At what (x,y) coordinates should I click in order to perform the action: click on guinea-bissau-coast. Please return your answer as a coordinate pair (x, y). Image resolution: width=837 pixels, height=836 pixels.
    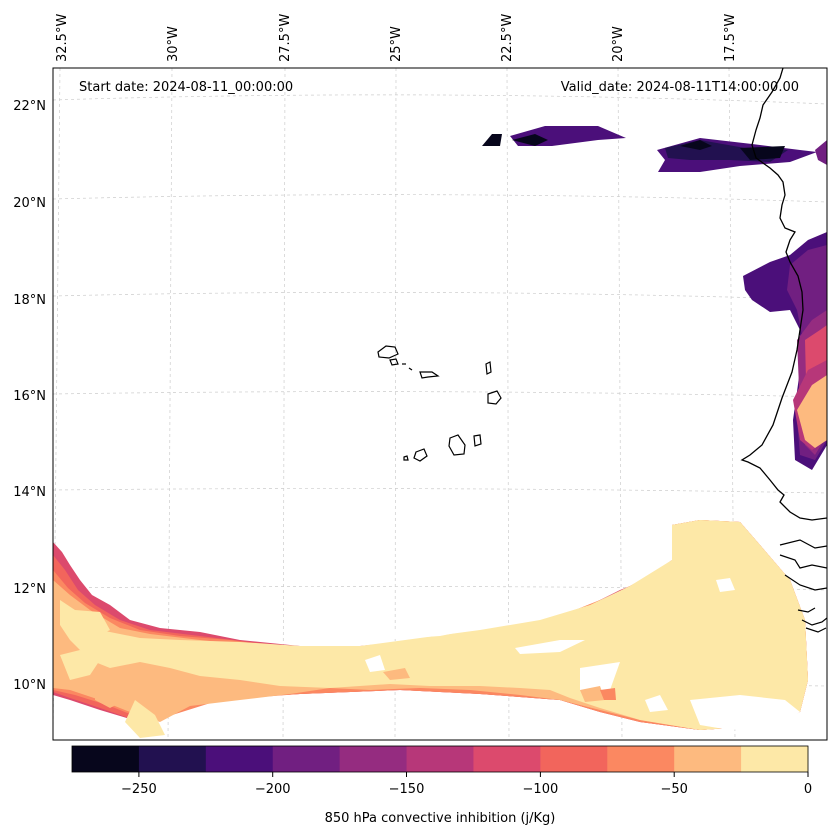
    Looking at the image, I should click on (812, 620).